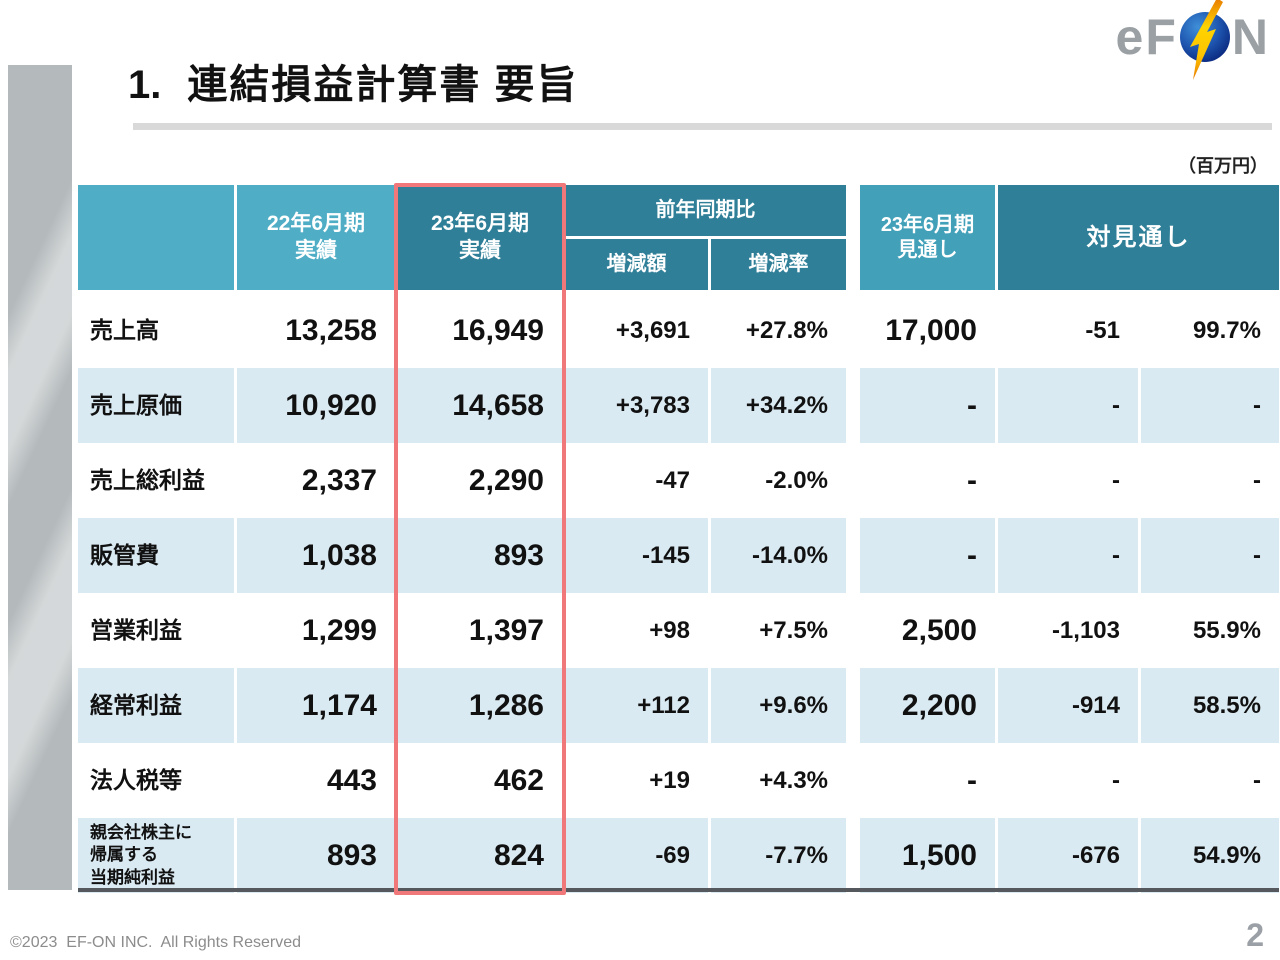  I want to click on title-number: 1., so click(145, 85).